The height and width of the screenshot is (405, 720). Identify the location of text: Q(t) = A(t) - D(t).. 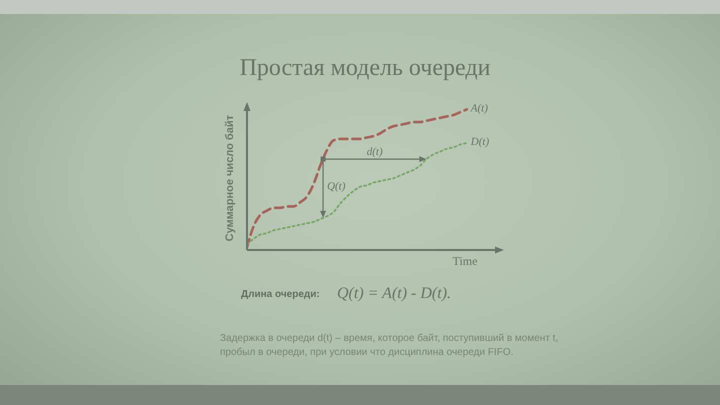
(394, 294).